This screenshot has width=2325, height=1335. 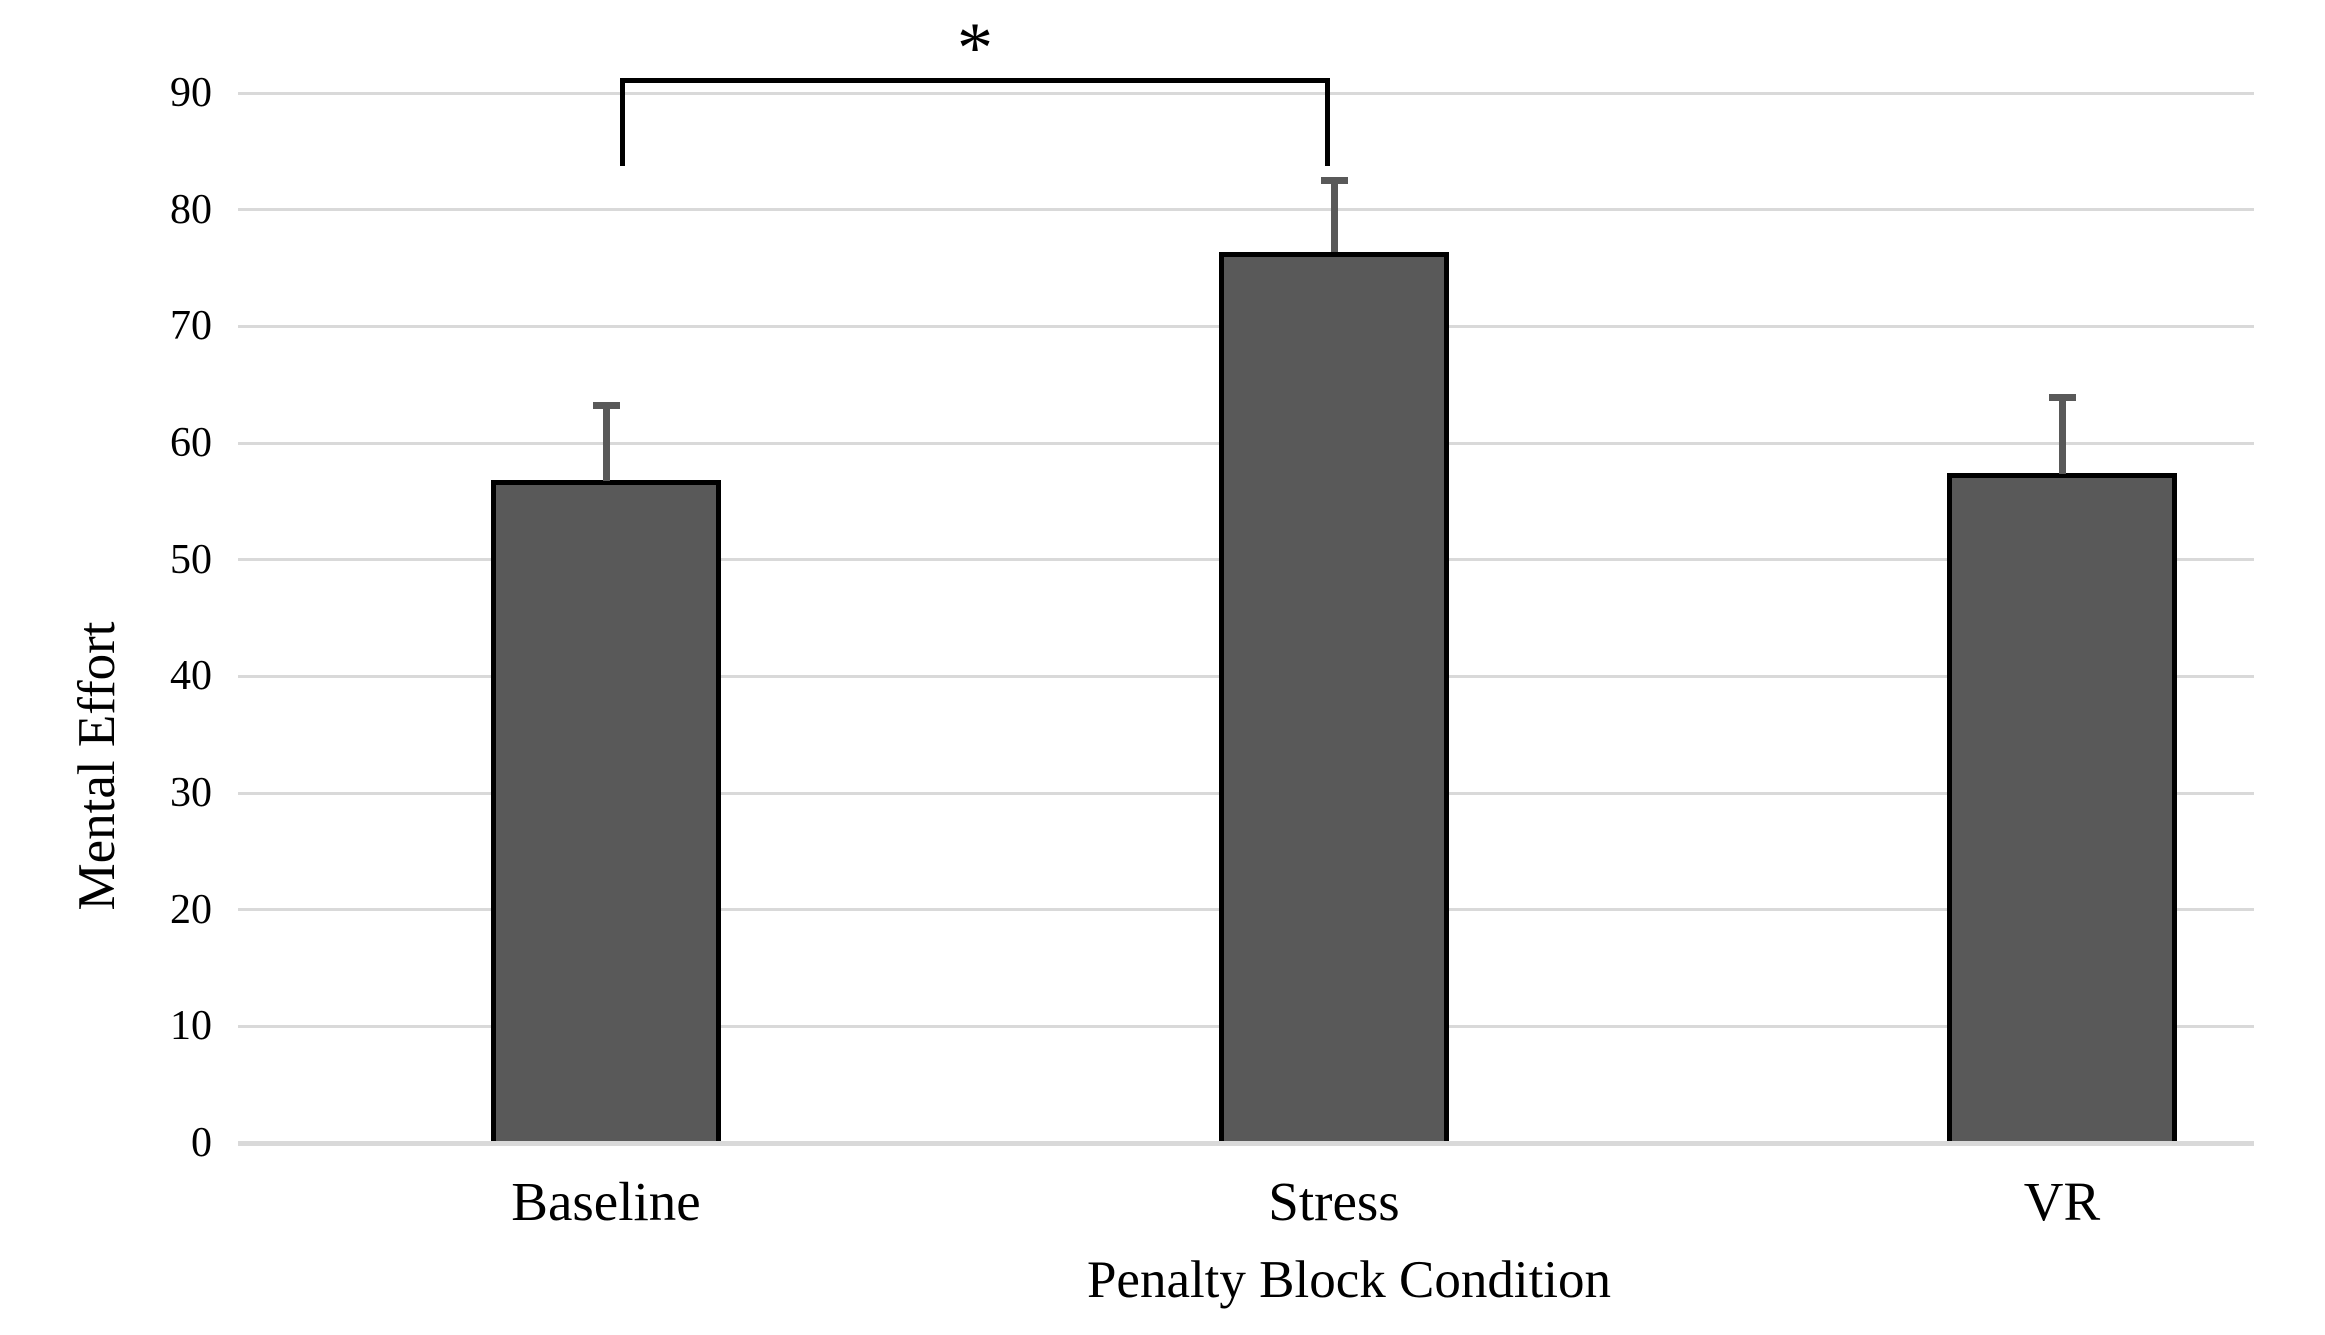 I want to click on significance-bracket-left-leg, so click(x=622, y=122).